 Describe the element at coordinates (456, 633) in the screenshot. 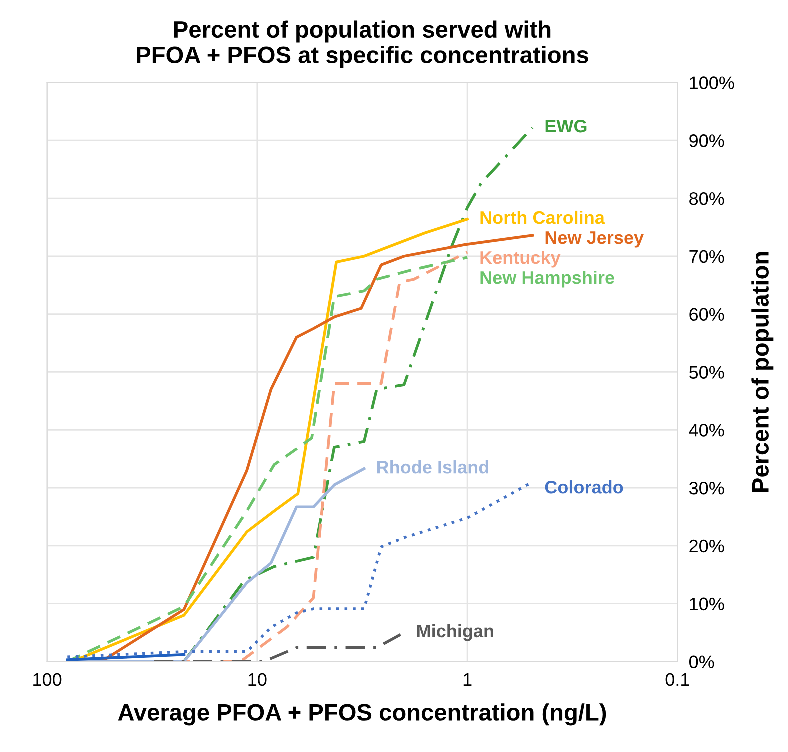

I see `series-label: Michigan` at that location.